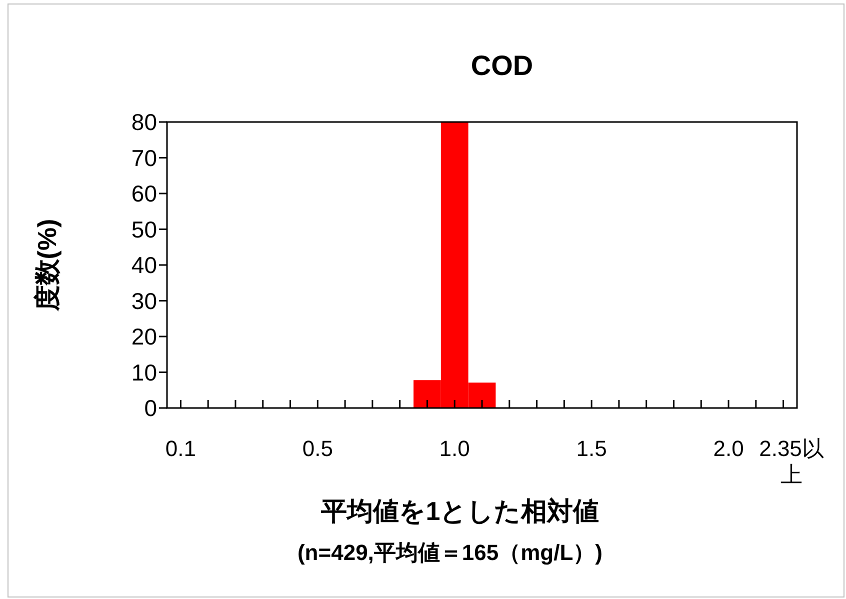 The image size is (846, 599). What do you see at coordinates (317, 448) in the screenshot?
I see `x-tick-label: 0.5` at bounding box center [317, 448].